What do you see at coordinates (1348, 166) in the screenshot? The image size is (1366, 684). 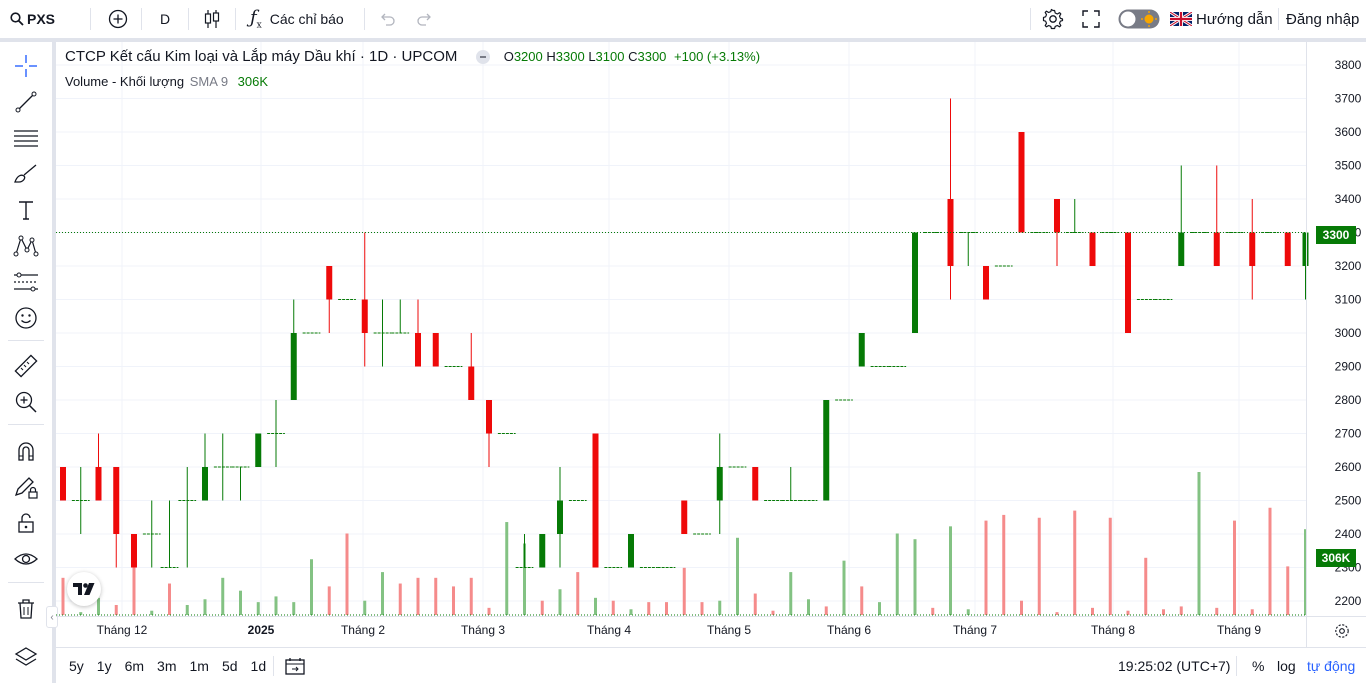 I see `price-tick-label: 3500` at bounding box center [1348, 166].